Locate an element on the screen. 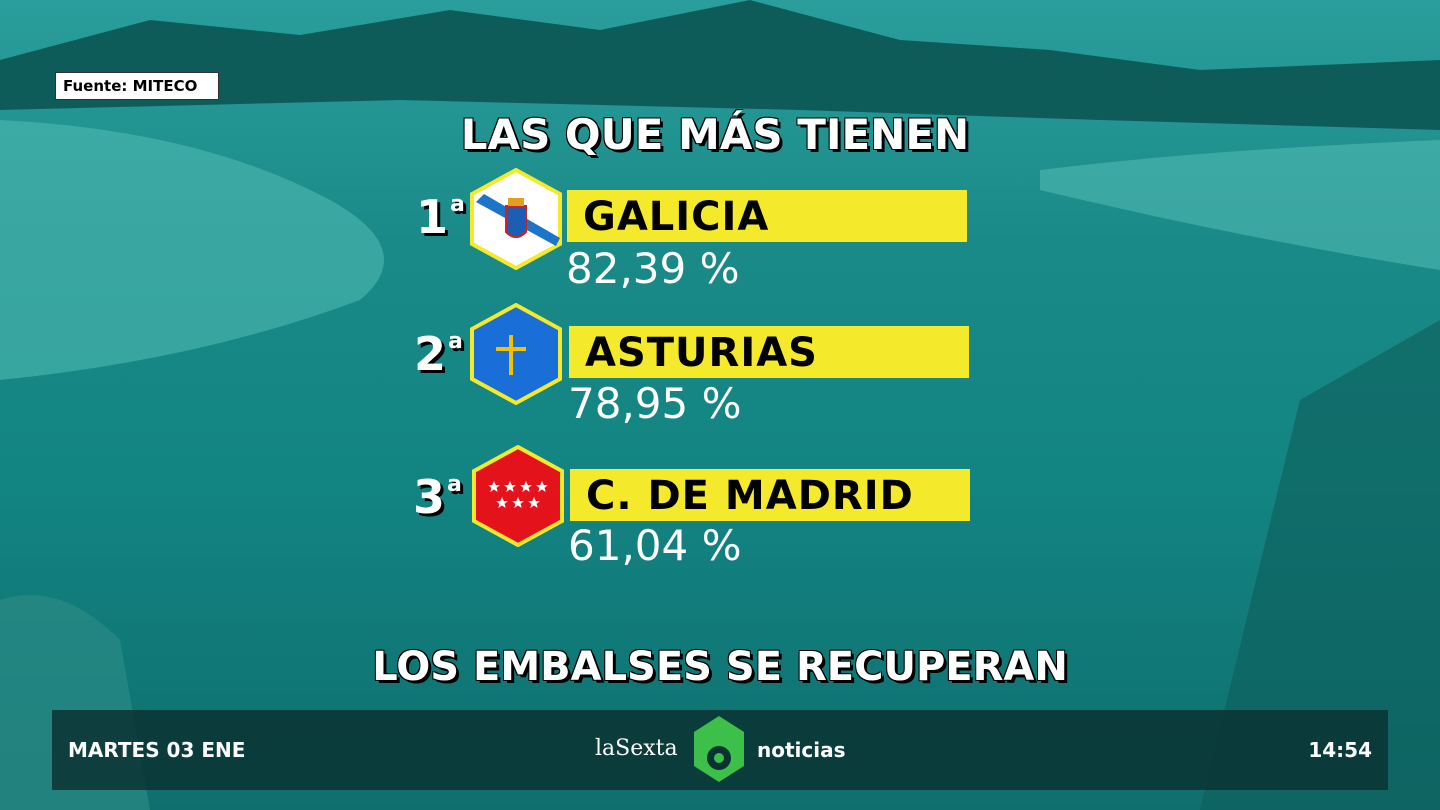 The height and width of the screenshot is (810, 1440). value: 82,39 % is located at coordinates (653, 268).